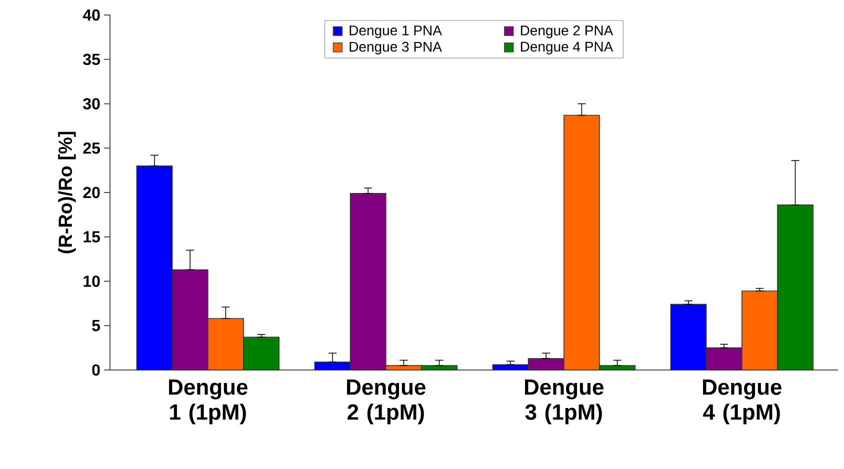 The height and width of the screenshot is (469, 844). I want to click on y-tick-label: 5, so click(96, 326).